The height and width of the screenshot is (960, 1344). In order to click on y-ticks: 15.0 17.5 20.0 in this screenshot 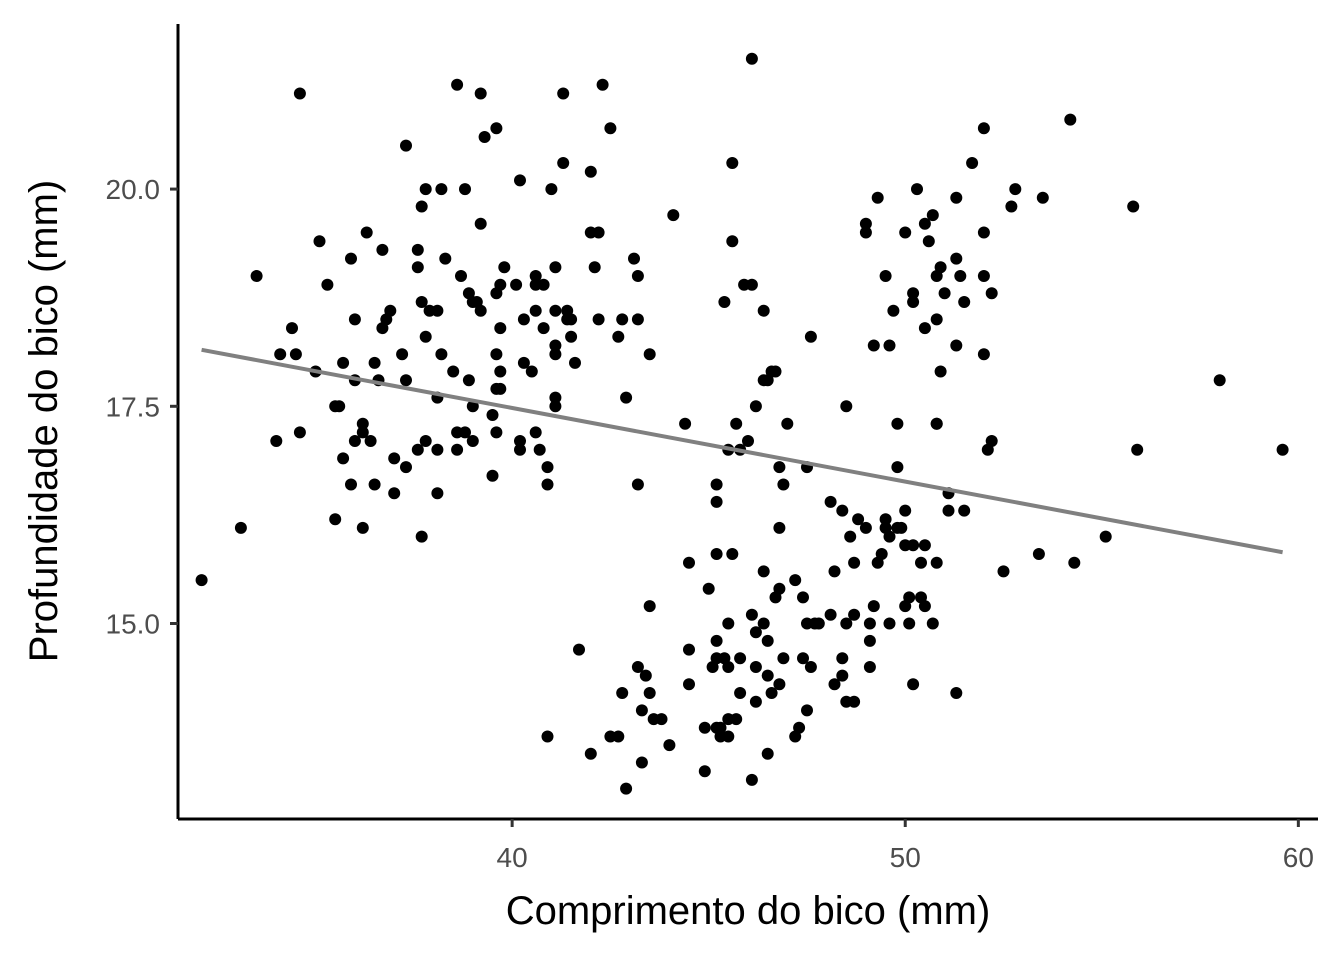, I will do `click(142, 407)`.